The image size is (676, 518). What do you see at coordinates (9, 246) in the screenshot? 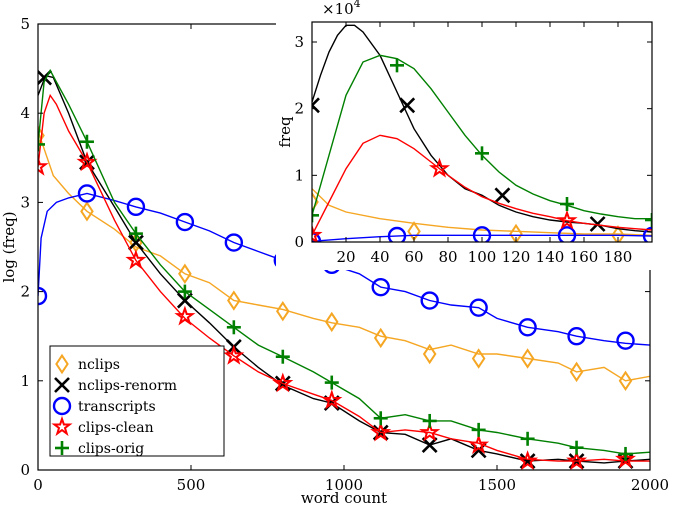
I see `y-axis-label: log (freq)` at bounding box center [9, 246].